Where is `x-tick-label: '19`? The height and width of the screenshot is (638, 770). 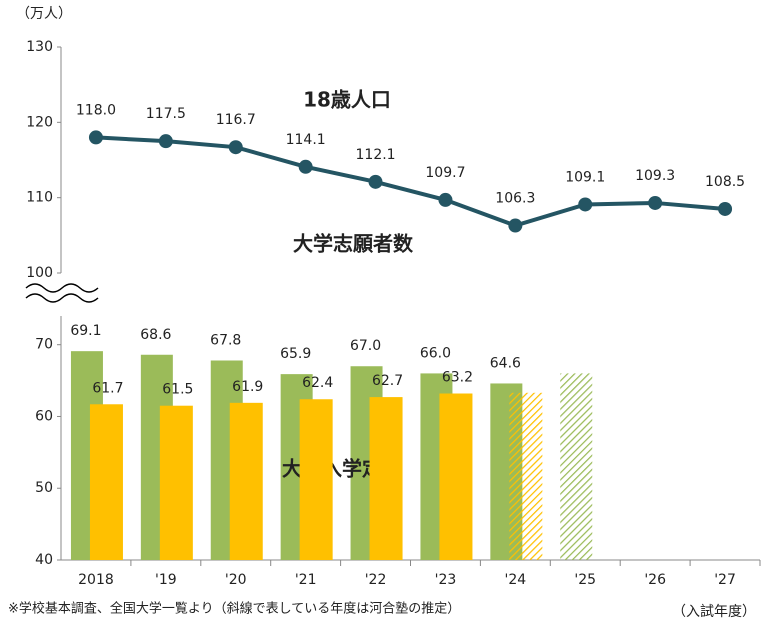 x-tick-label: '19 is located at coordinates (166, 580).